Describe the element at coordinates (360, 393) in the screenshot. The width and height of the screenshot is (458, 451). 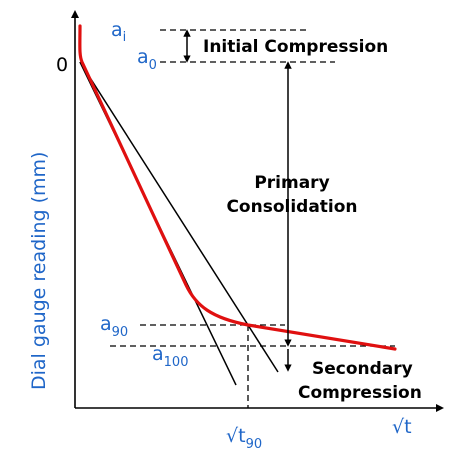
I see `compression-label: Compression` at that location.